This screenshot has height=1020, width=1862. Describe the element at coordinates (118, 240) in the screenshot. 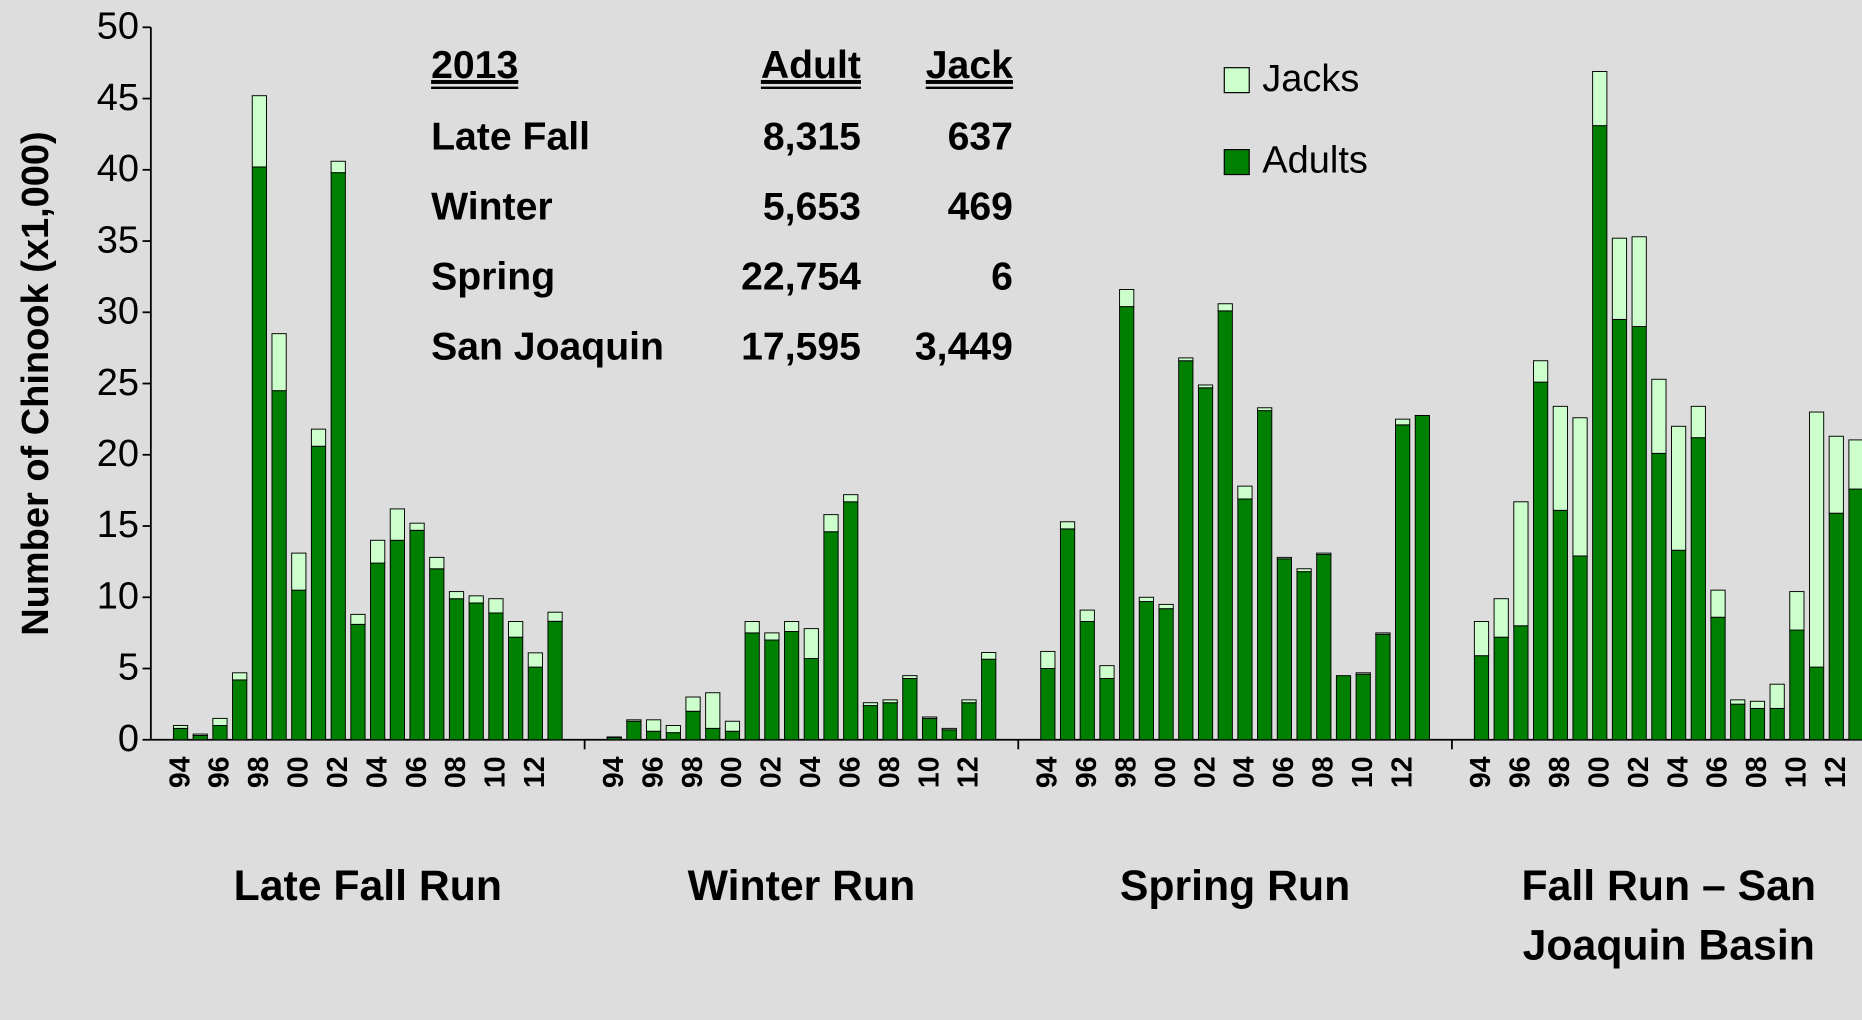

I see `y-tick-label: 35` at that location.